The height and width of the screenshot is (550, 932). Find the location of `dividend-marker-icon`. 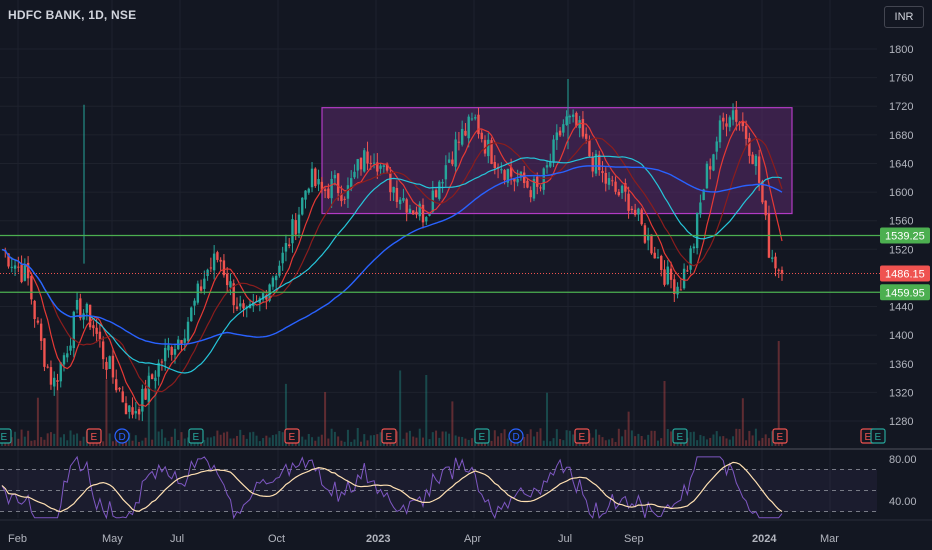

dividend-marker-icon is located at coordinates (516, 436).